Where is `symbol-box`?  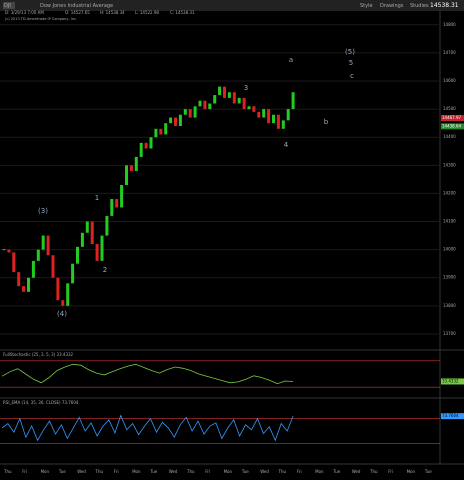 symbol-box is located at coordinates (9, 5).